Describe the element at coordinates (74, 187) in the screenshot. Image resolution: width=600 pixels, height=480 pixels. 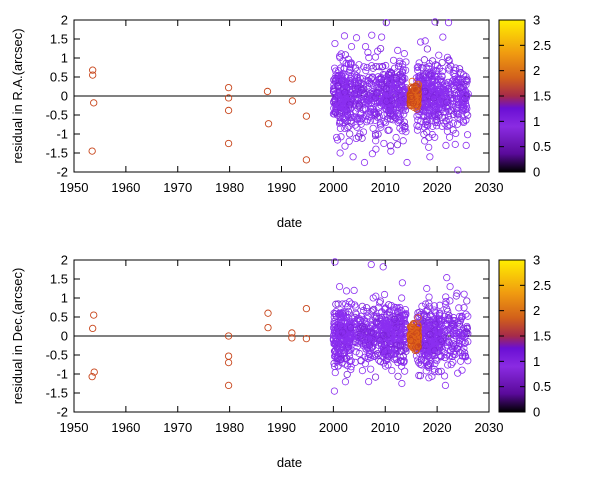
I see `x-tick-label: 1950` at that location.